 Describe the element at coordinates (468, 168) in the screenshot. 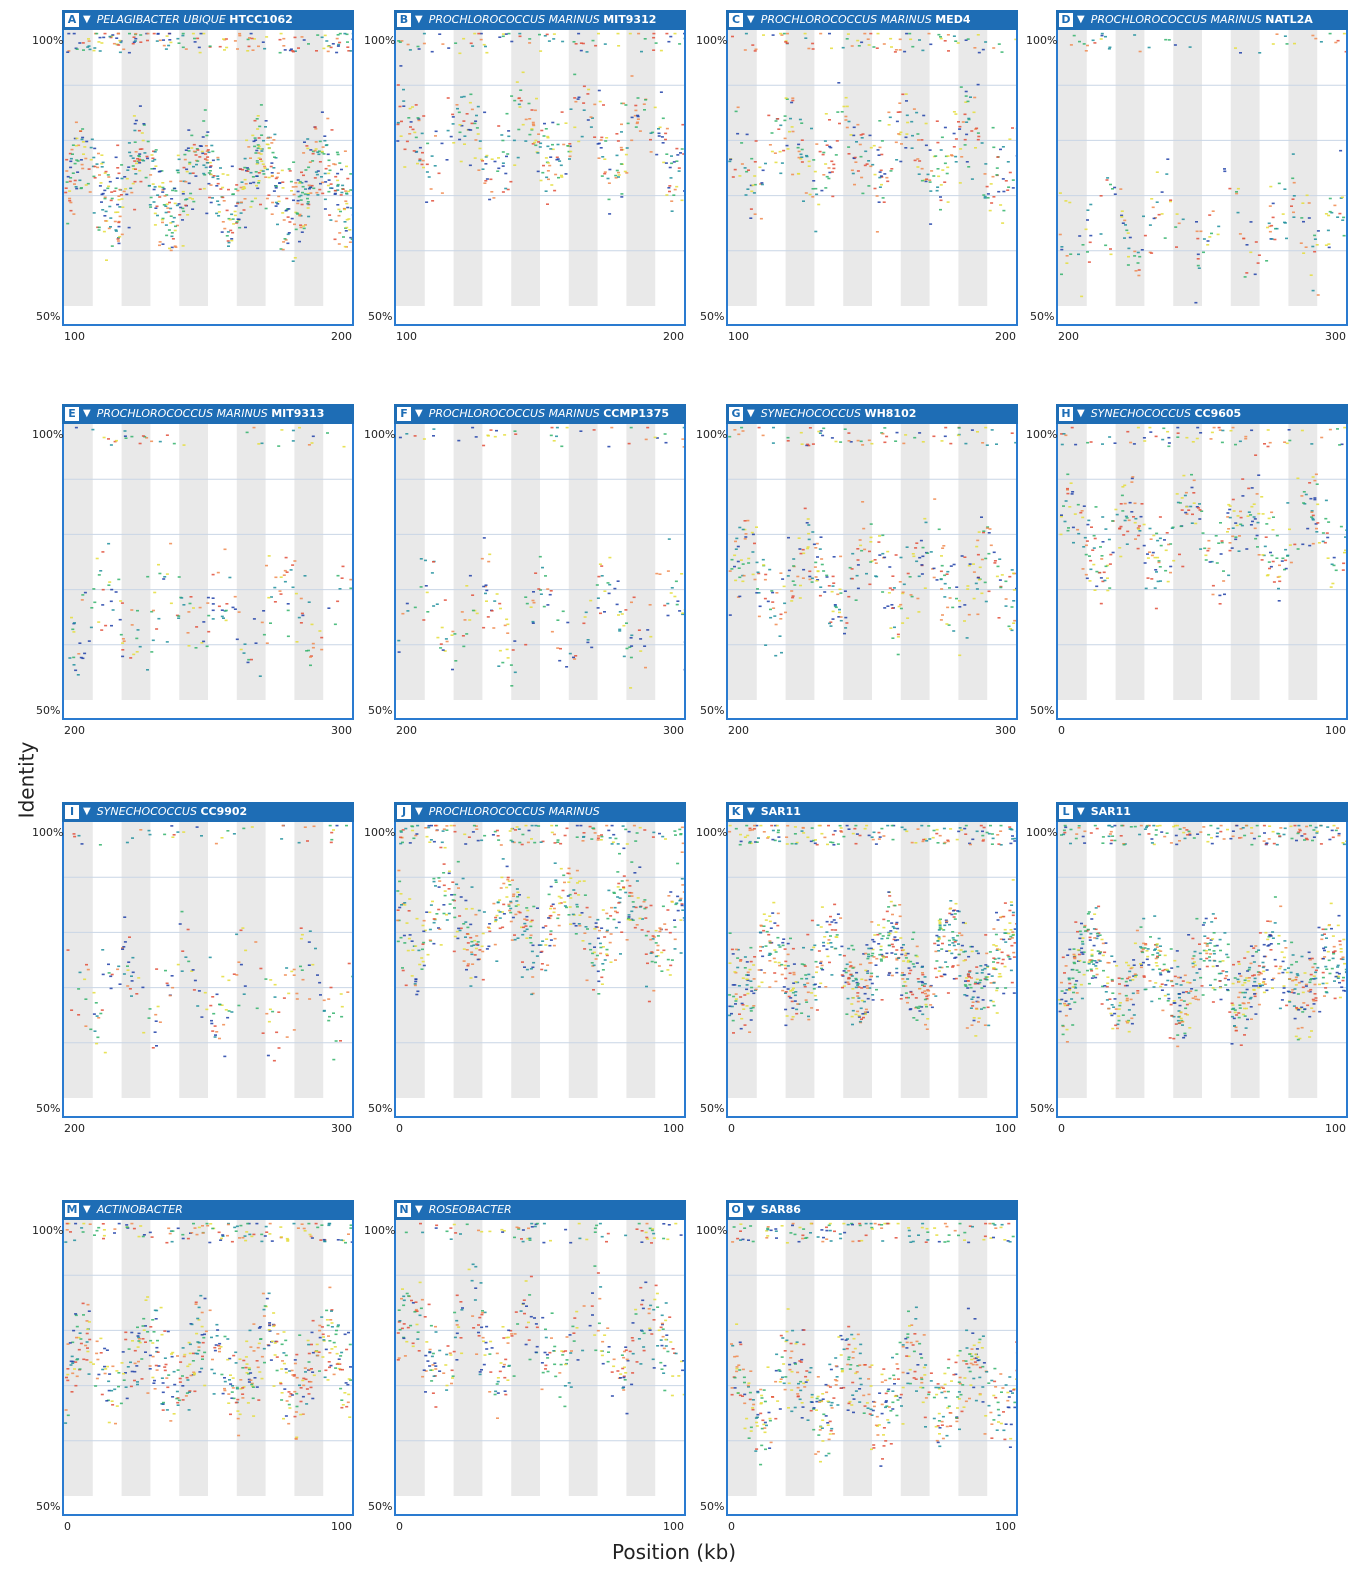

I see `background-band` at that location.